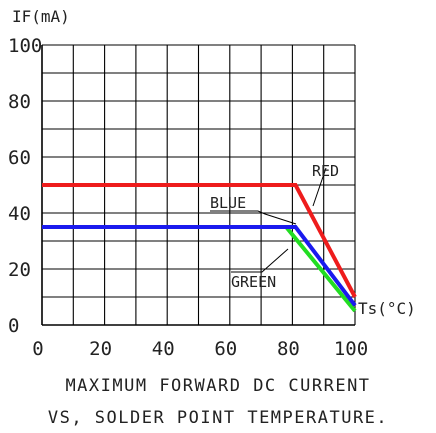  Describe the element at coordinates (13, 326) in the screenshot. I see `y-tick-label: 0` at that location.